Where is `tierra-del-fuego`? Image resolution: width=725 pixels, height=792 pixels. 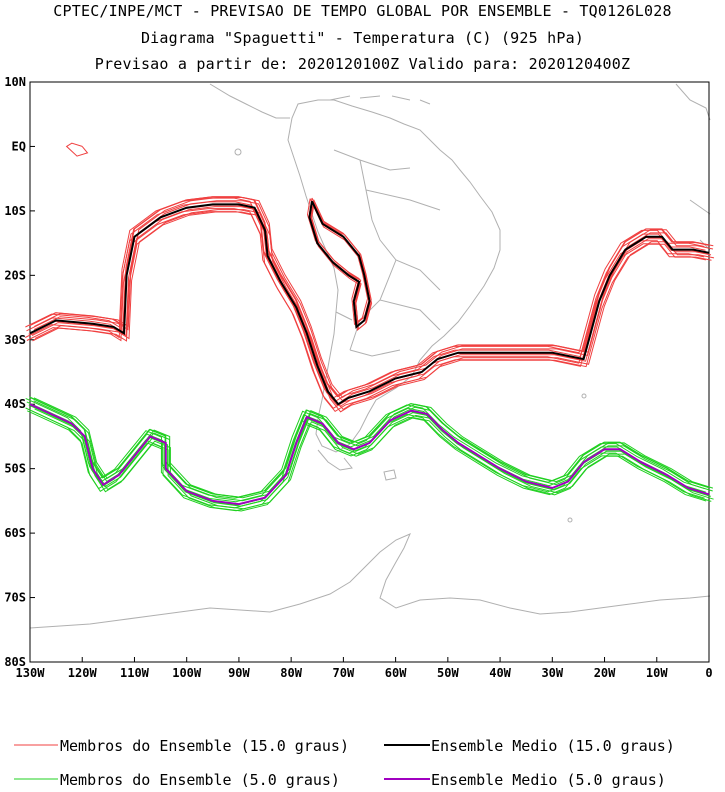 tierra-del-fuego is located at coordinates (335, 460).